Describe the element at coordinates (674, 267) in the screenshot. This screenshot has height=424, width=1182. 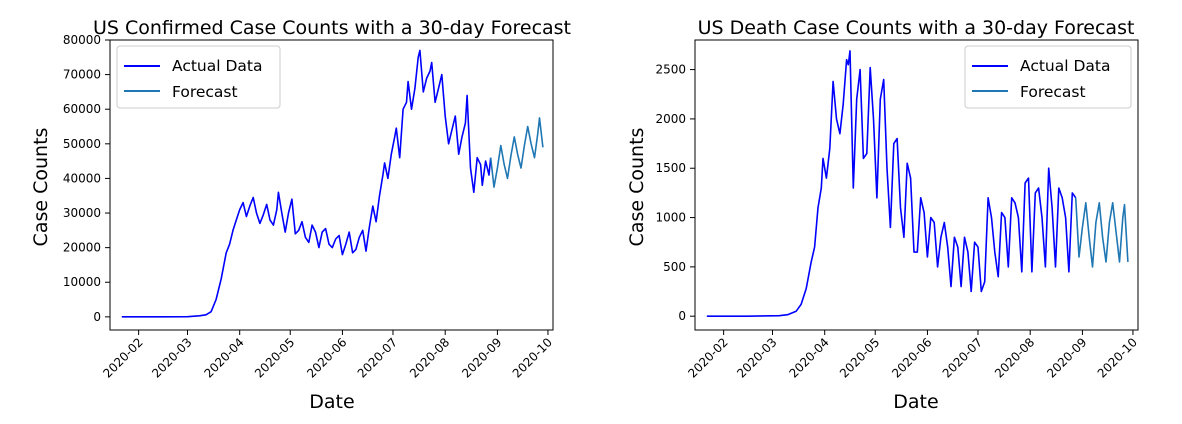
I see `y-tick-label: 500` at that location.